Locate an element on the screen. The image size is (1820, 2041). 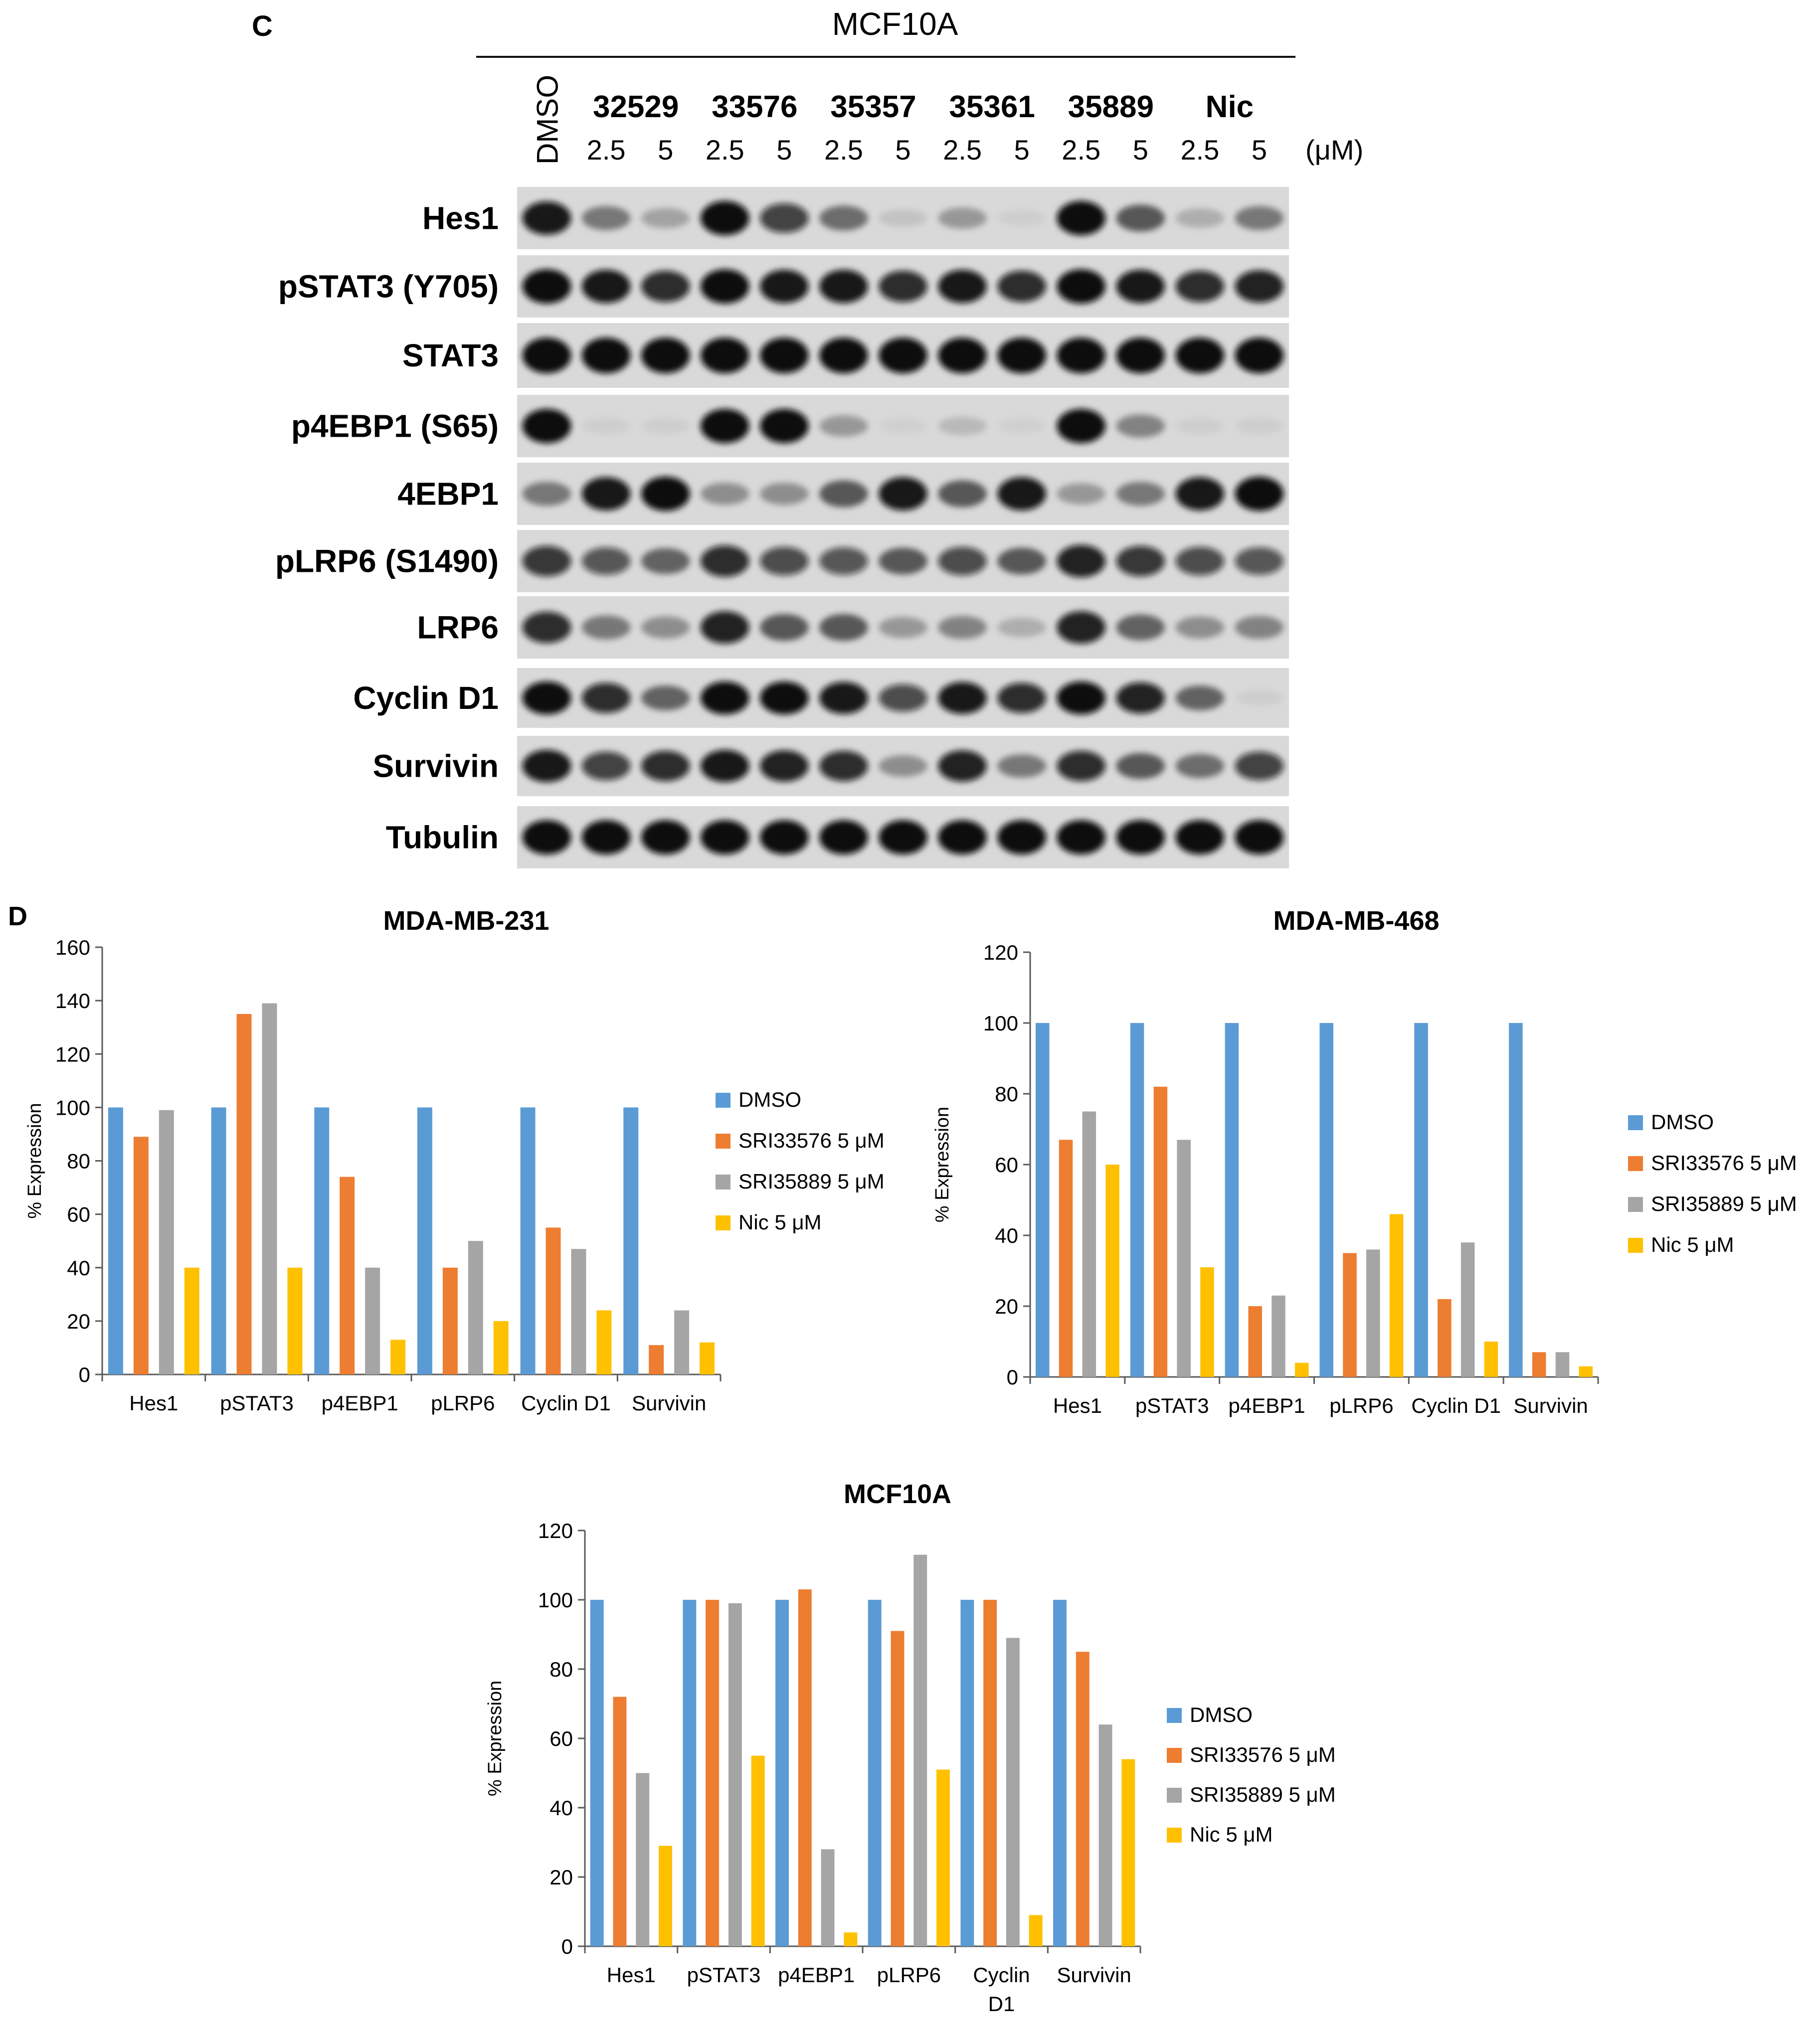
chart-title: MDA-MB-468 is located at coordinates (1356, 921).